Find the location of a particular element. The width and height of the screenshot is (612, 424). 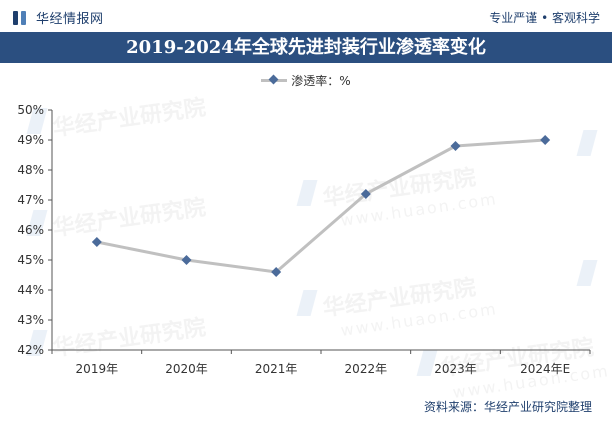

legend-line-icon is located at coordinates (274, 79).